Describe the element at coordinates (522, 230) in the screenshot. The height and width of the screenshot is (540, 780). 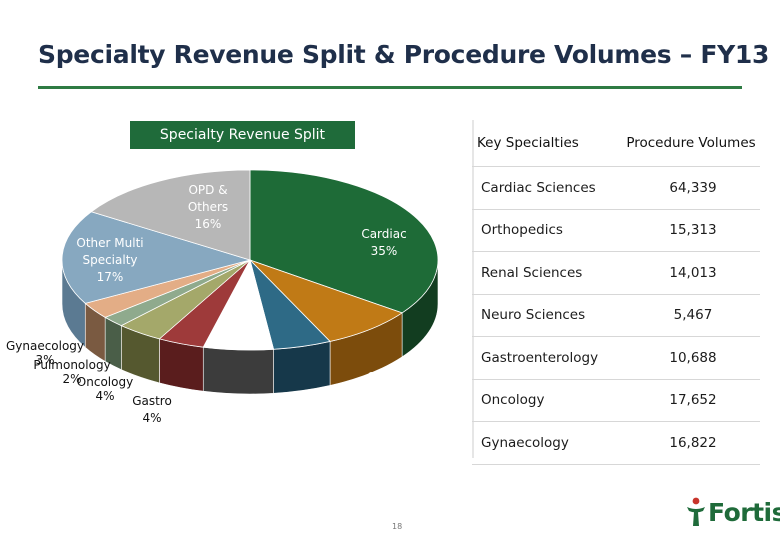
I see `specialty-cell: Orthopedics` at that location.